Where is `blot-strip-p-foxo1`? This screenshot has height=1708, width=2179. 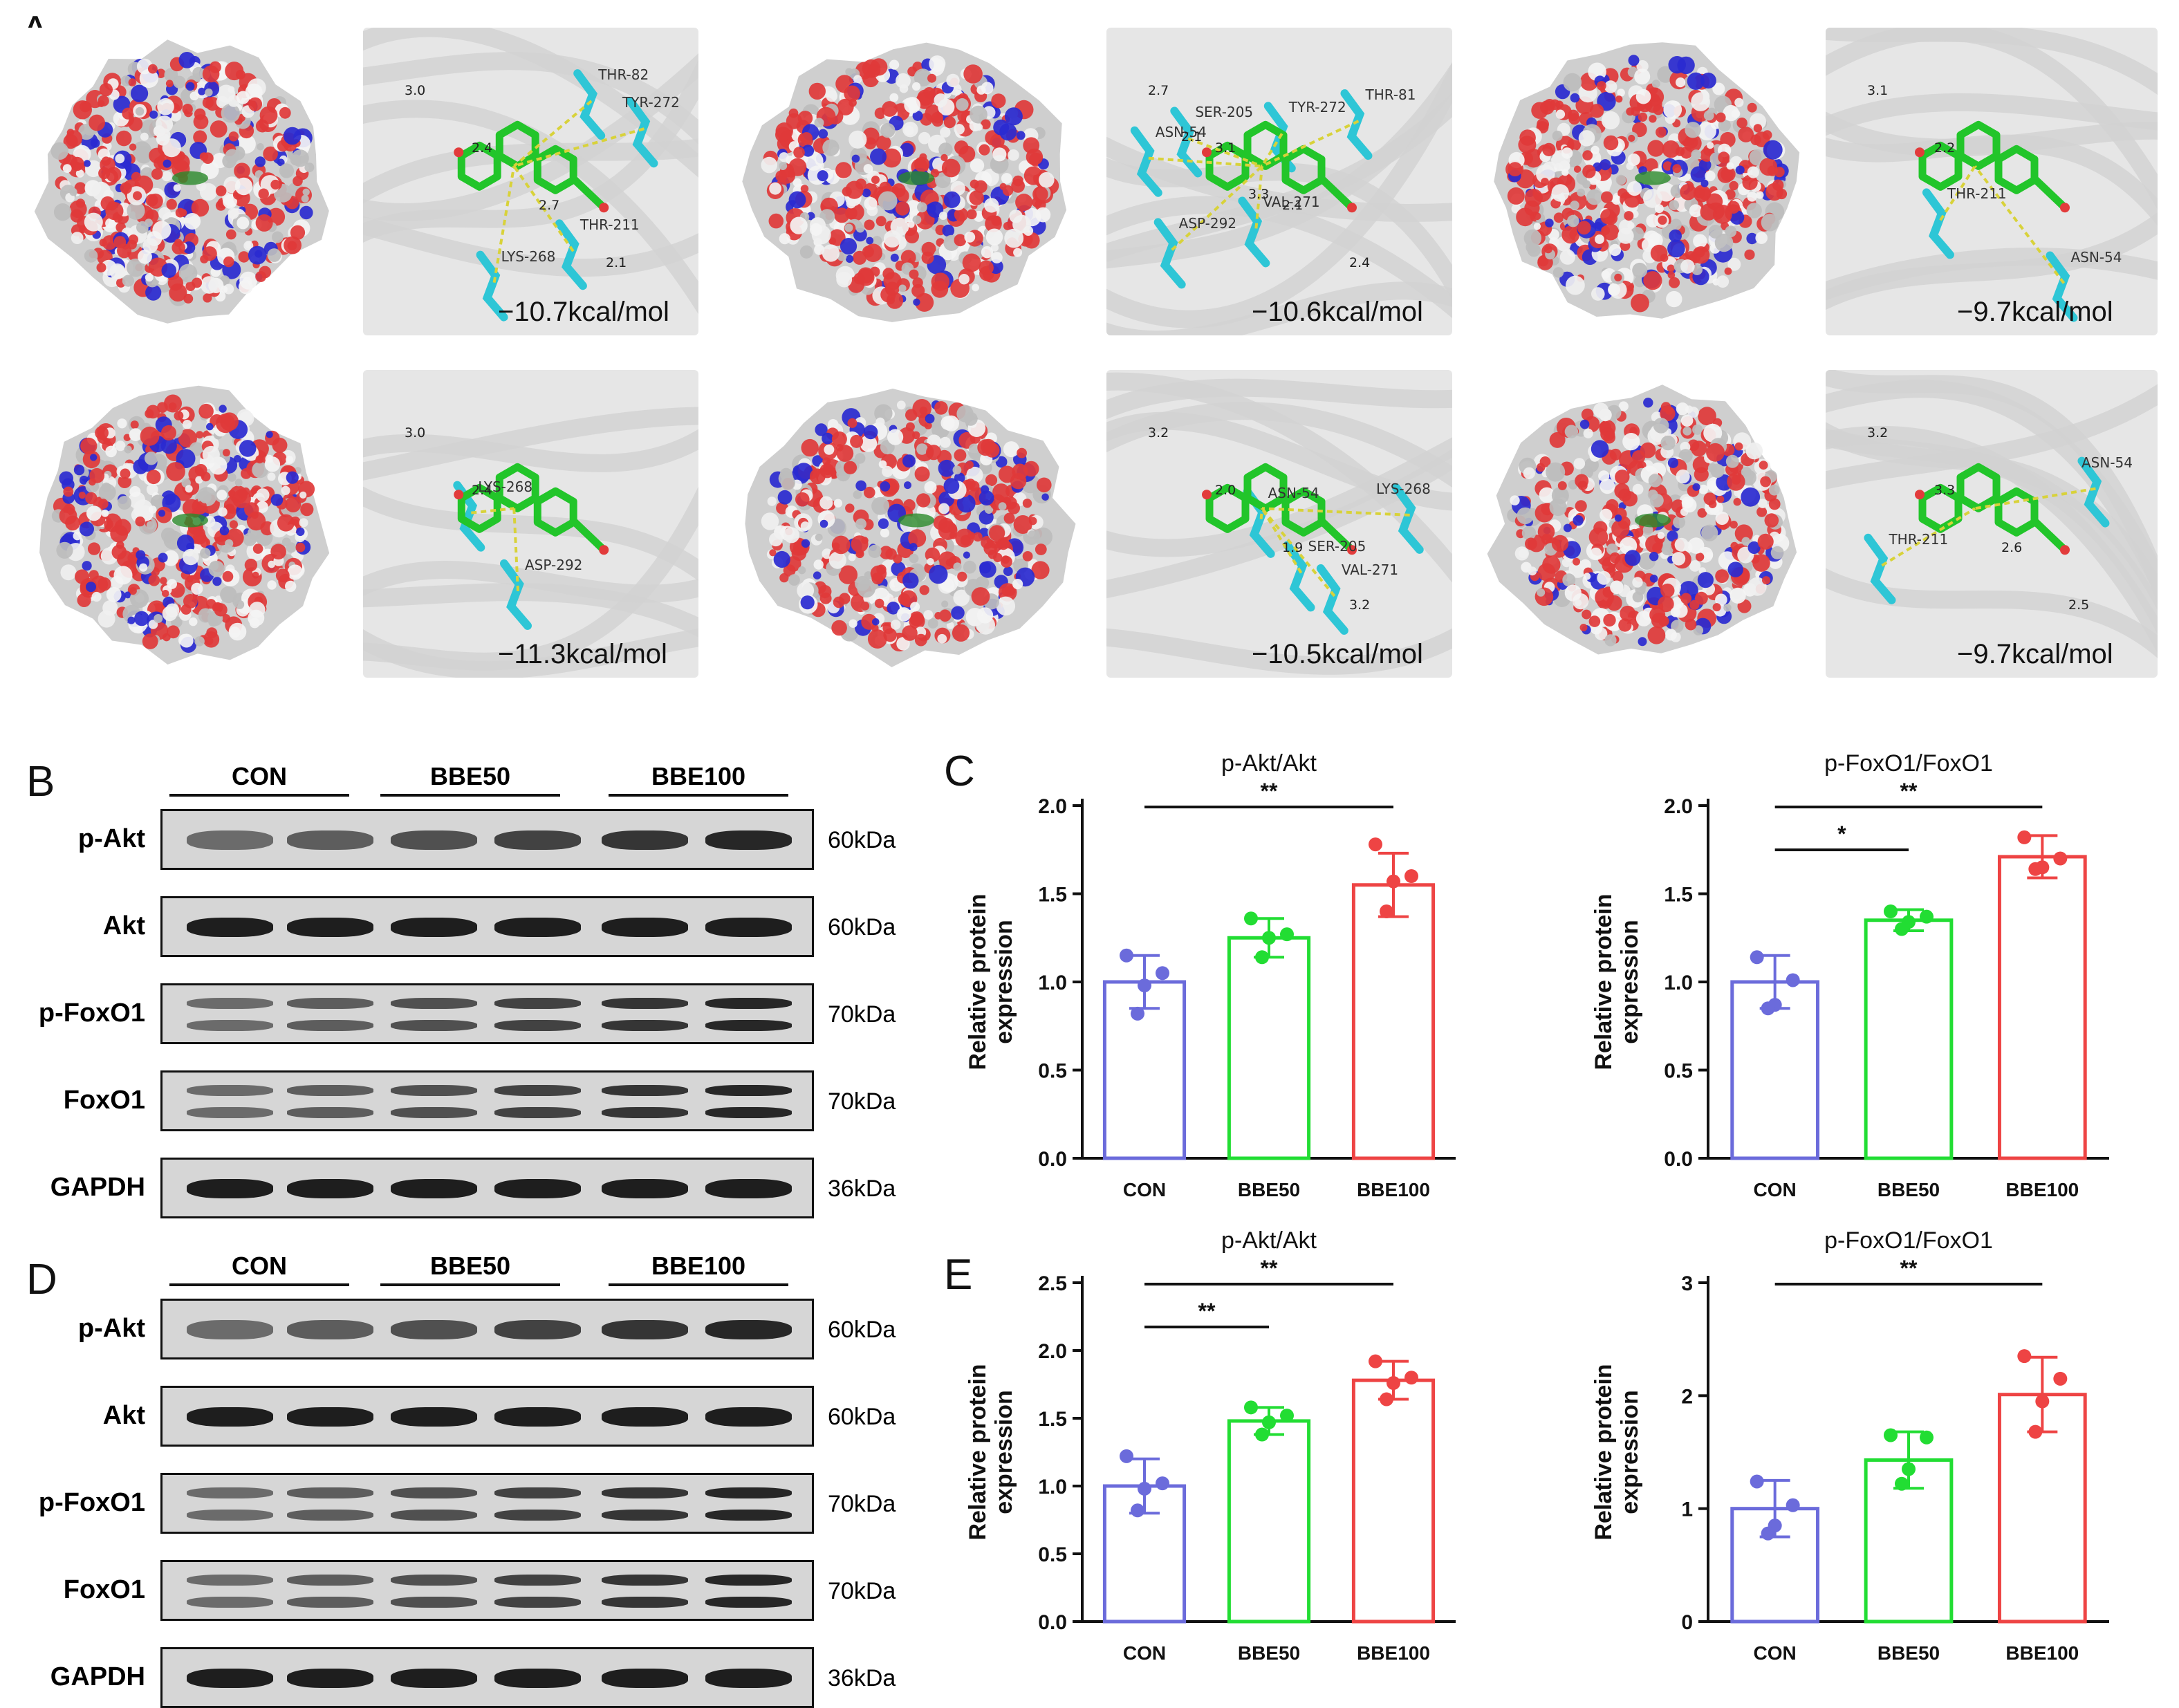 blot-strip-p-foxo1 is located at coordinates (487, 1503).